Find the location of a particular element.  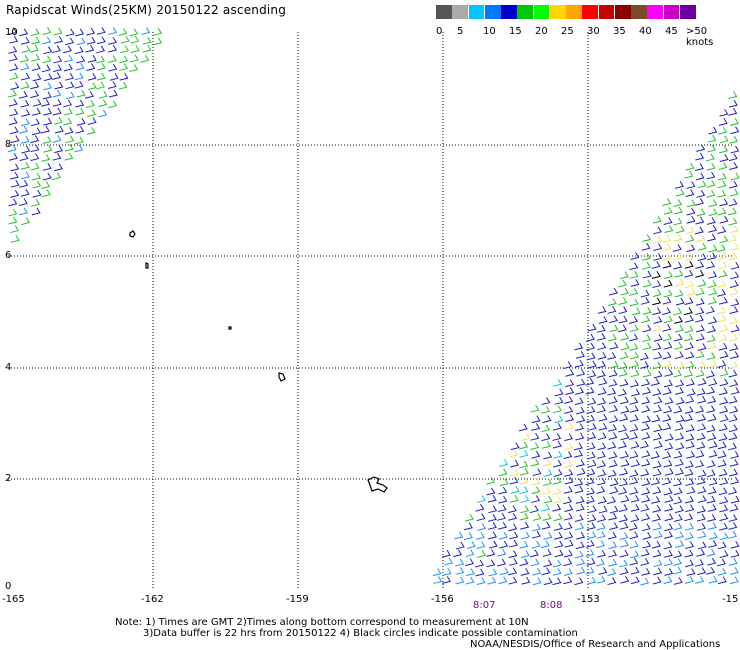

lat-tick-label: 4 is located at coordinates (8, 367).